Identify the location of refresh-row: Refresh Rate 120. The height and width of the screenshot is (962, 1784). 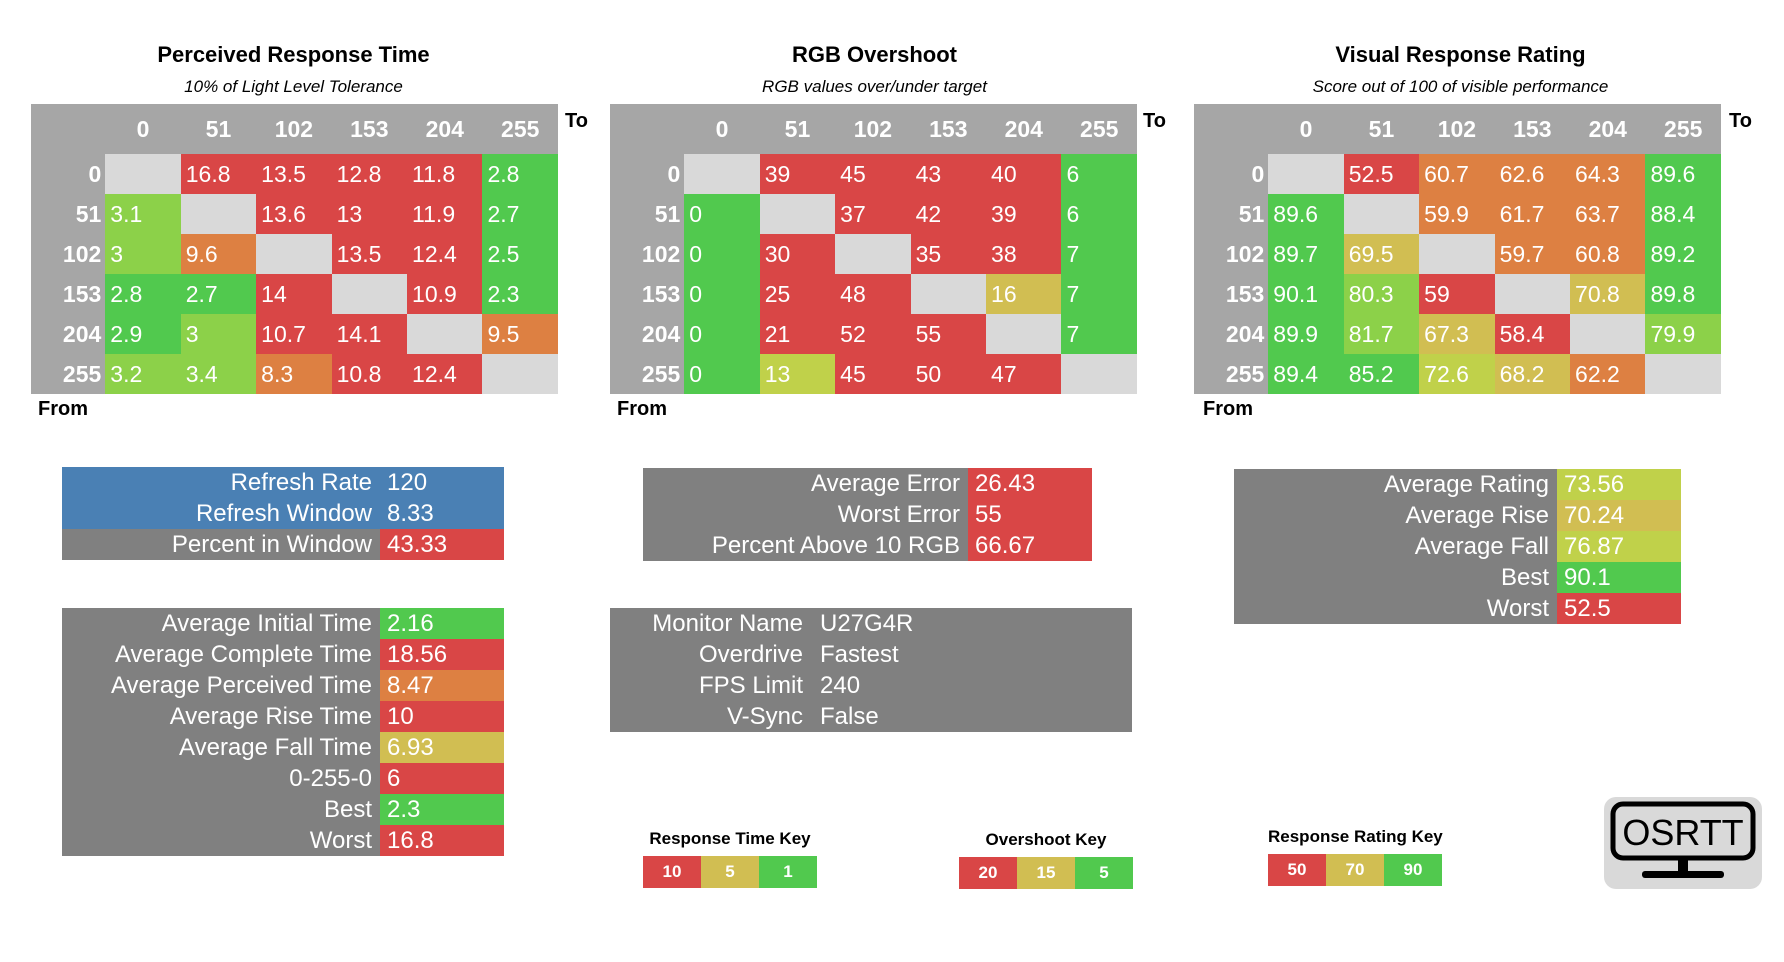
(283, 482).